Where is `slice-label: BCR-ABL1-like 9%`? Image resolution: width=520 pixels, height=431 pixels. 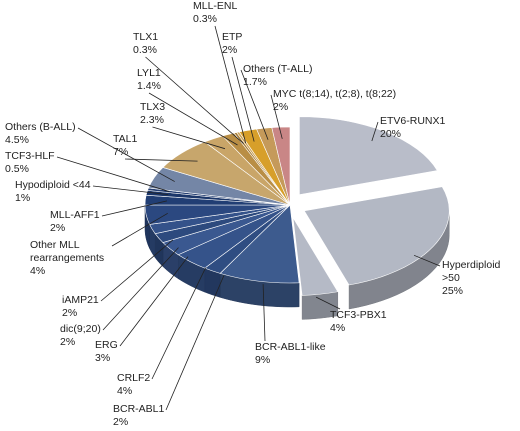 slice-label: BCR-ABL1-like 9% is located at coordinates (290, 354).